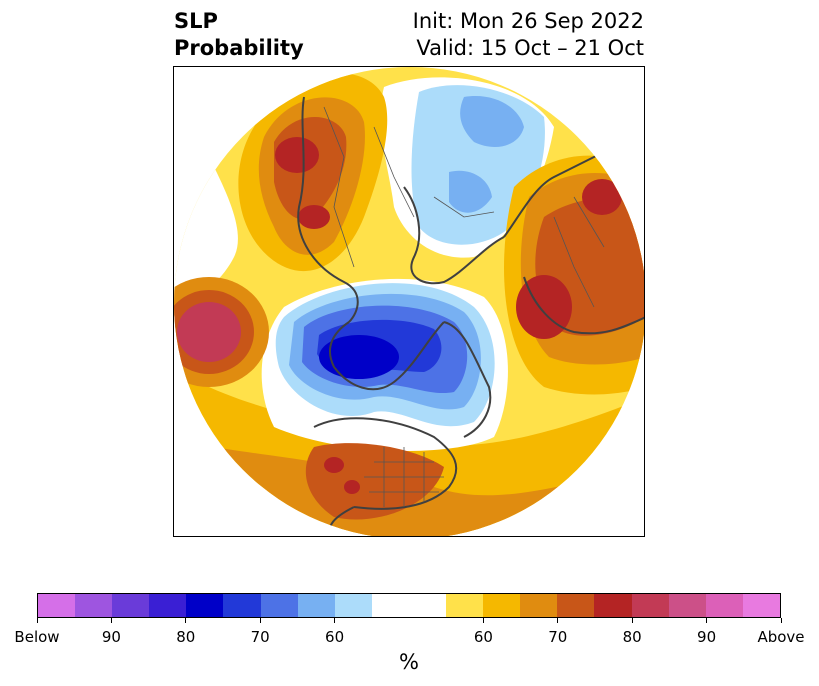 This screenshot has height=686, width=819. Describe the element at coordinates (314, 217) in the screenshot. I see `central-asia-red` at that location.